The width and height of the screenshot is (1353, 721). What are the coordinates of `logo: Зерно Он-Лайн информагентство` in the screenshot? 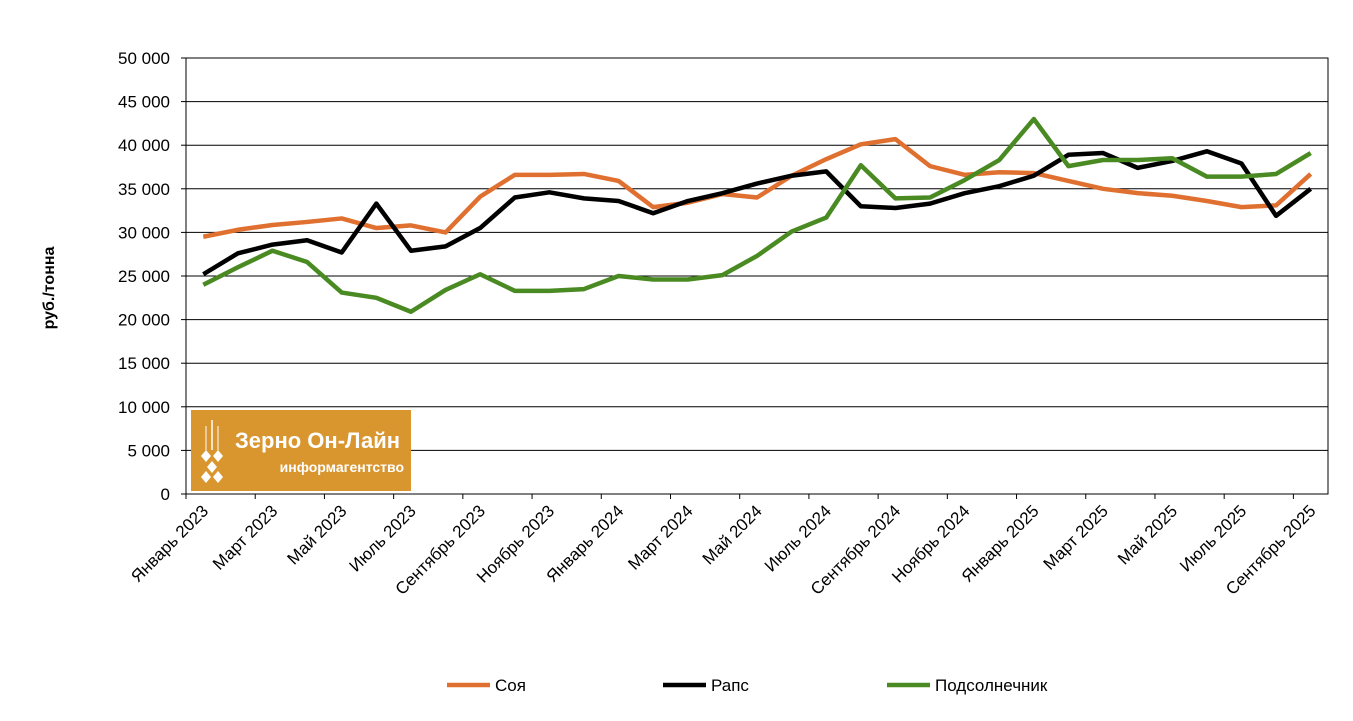 It's located at (301, 450).